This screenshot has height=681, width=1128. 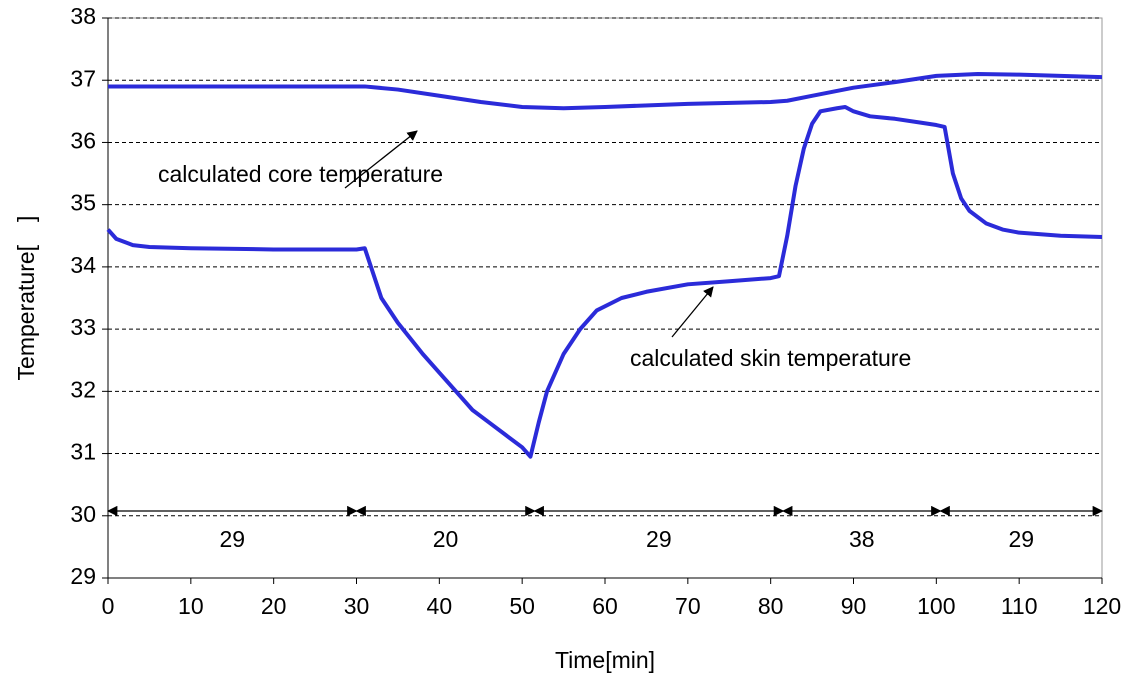 What do you see at coordinates (108, 606) in the screenshot?
I see `x-tick-label: 0` at bounding box center [108, 606].